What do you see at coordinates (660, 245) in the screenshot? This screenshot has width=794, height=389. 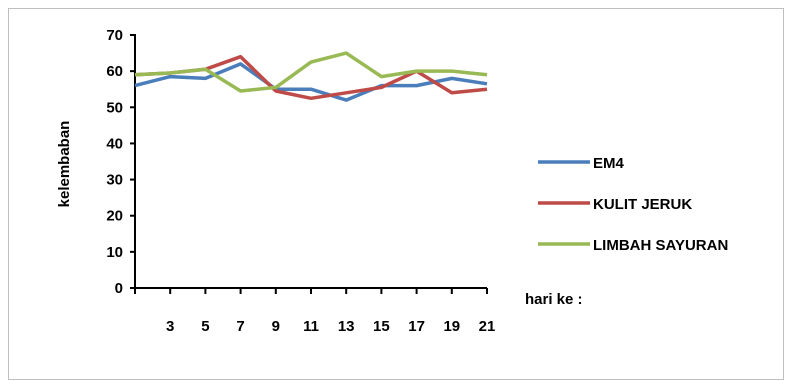 I see `legend-label: LIMBAH SAYURAN` at bounding box center [660, 245].